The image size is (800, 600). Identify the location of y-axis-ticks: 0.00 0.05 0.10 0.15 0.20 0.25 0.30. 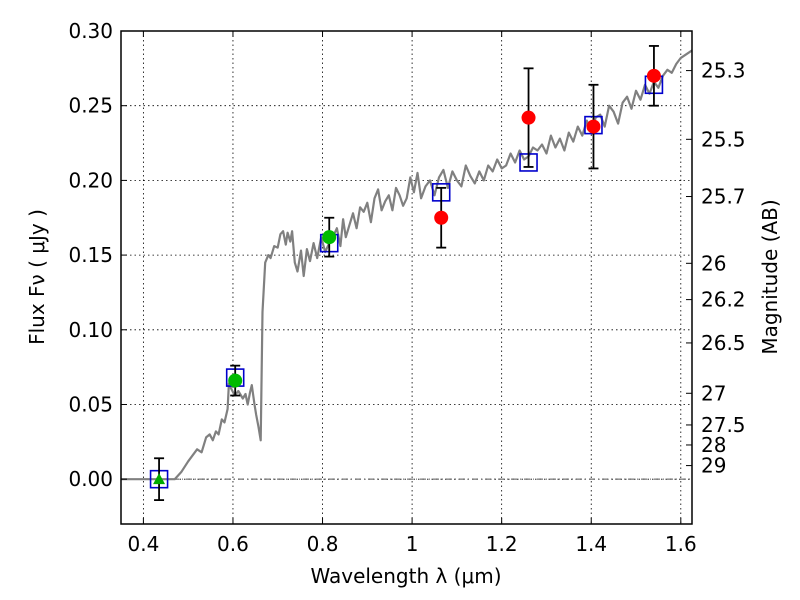
(97, 255).